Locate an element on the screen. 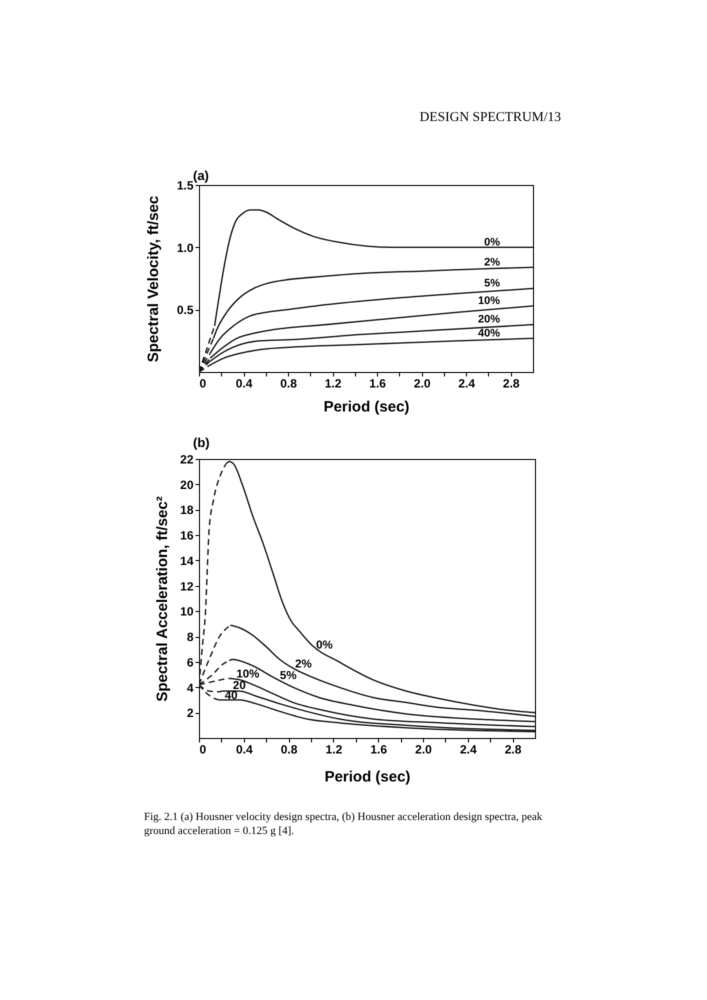 The image size is (707, 1000). series-label: 20 is located at coordinates (239, 686).